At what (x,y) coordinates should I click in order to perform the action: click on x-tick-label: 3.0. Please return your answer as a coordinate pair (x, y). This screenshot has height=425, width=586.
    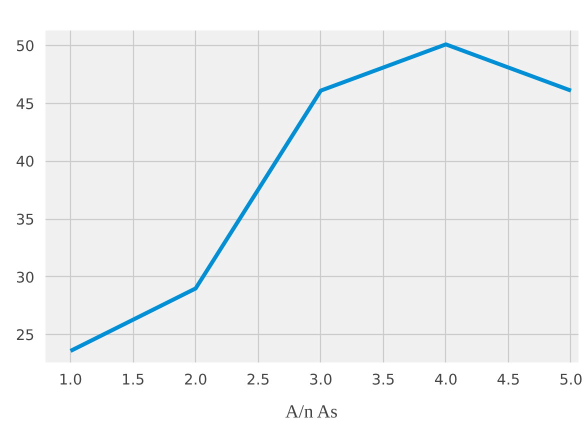
    Looking at the image, I should click on (320, 380).